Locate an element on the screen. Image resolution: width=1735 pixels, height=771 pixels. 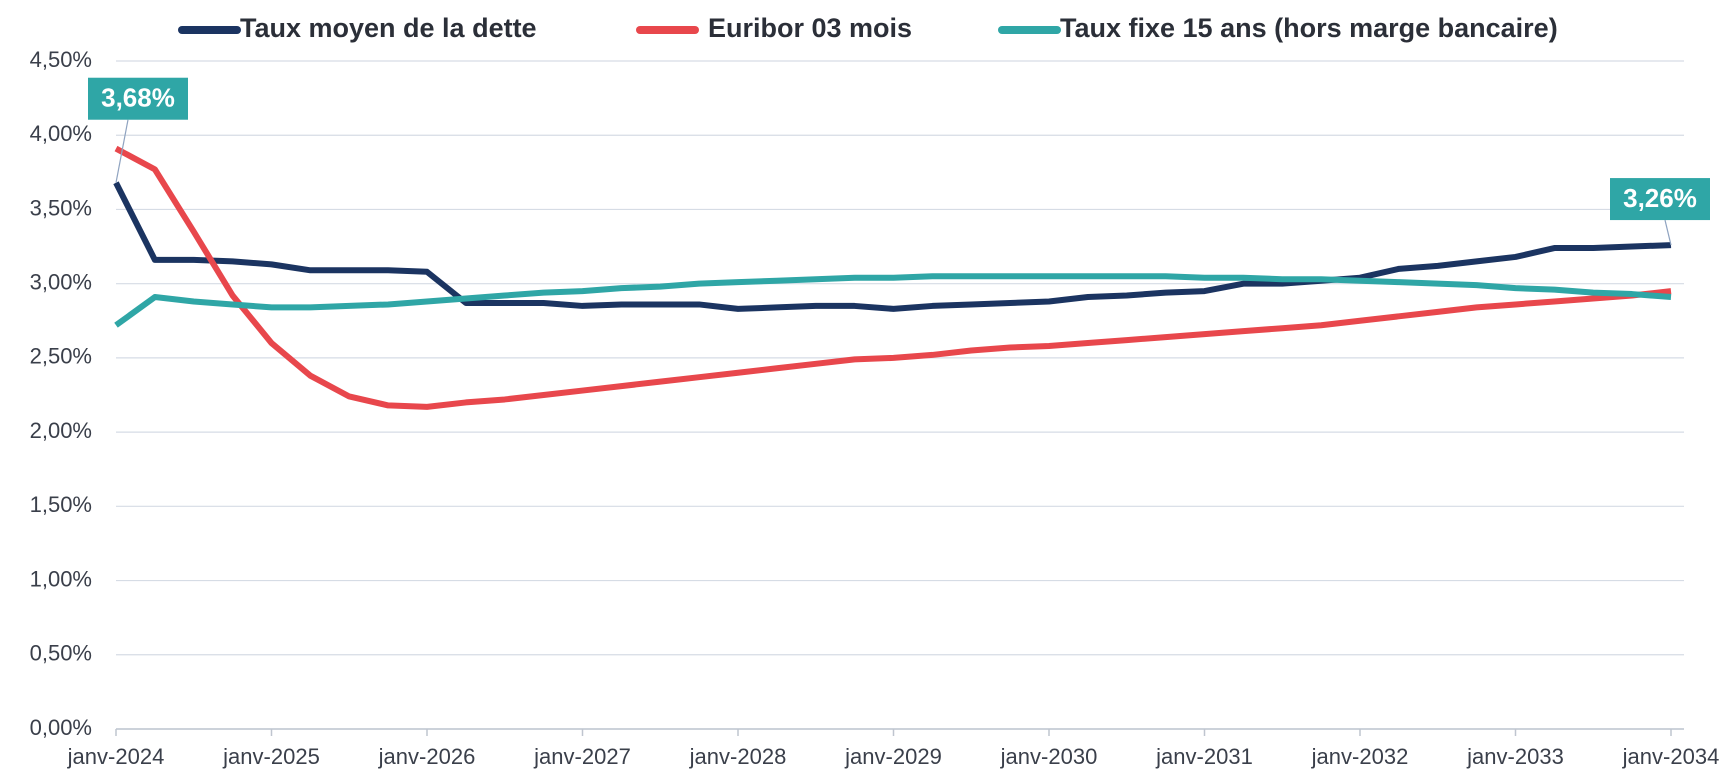
value-label: 3,68% is located at coordinates (138, 98).